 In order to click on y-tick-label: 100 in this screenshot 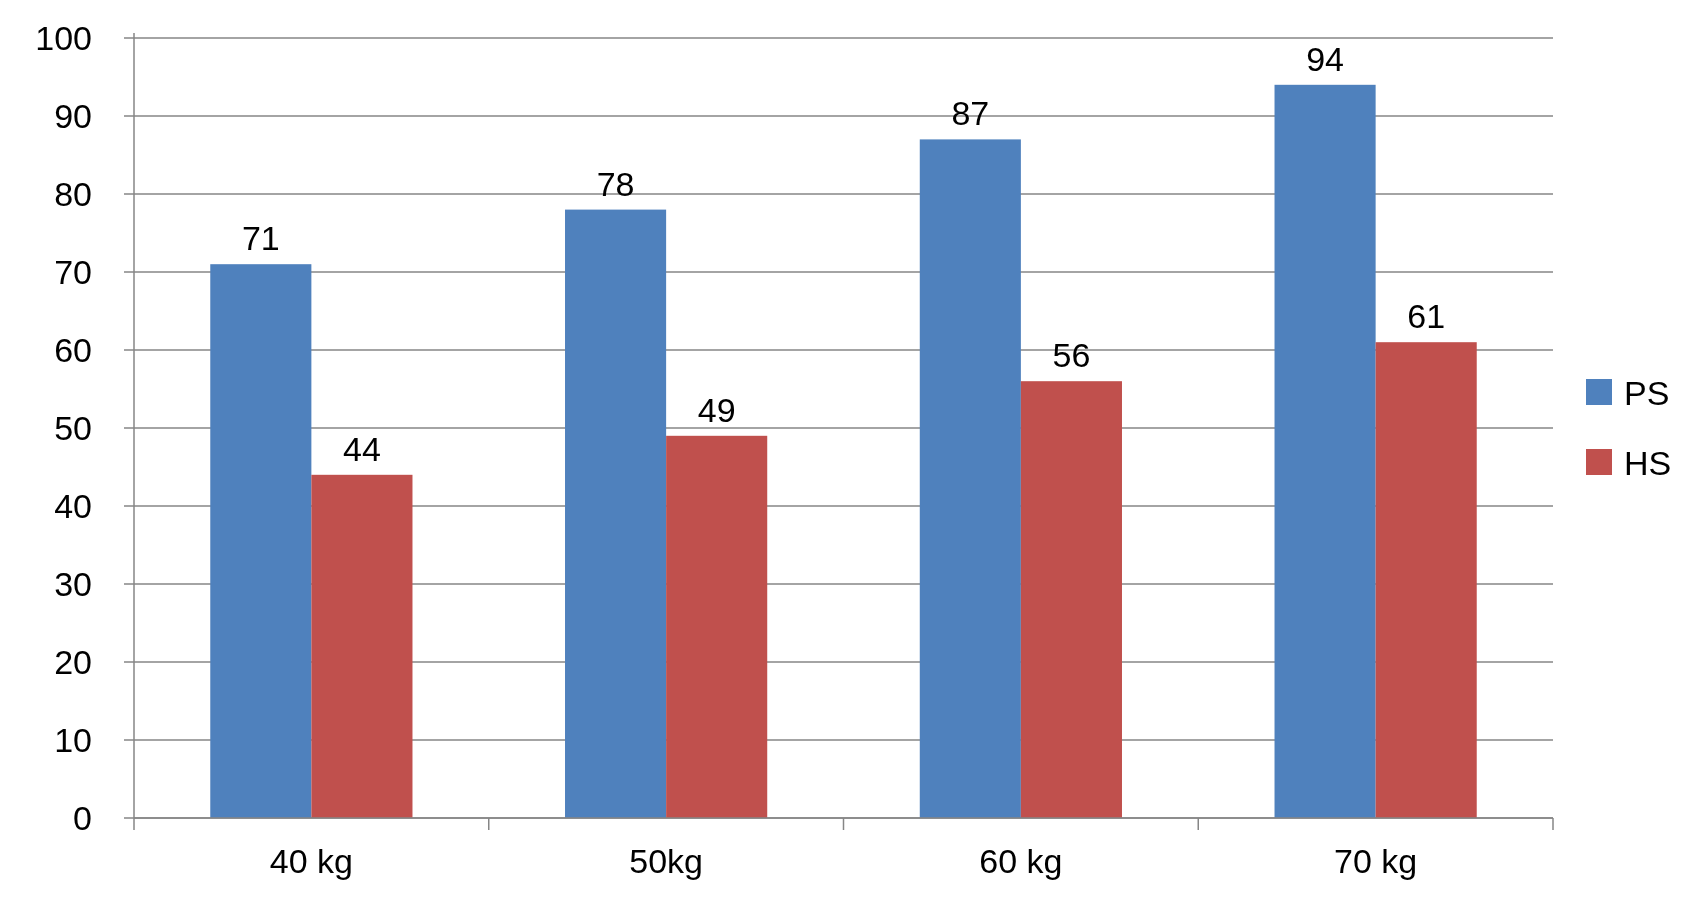, I will do `click(63, 37)`.